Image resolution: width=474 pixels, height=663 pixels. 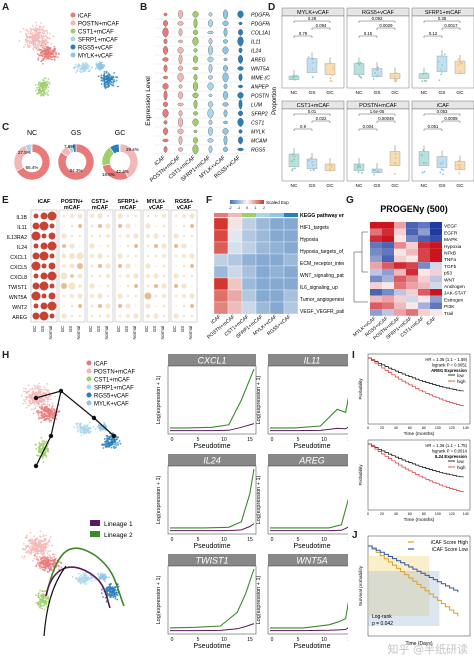 I want to click on trajectory-node, so click(x=114, y=436).